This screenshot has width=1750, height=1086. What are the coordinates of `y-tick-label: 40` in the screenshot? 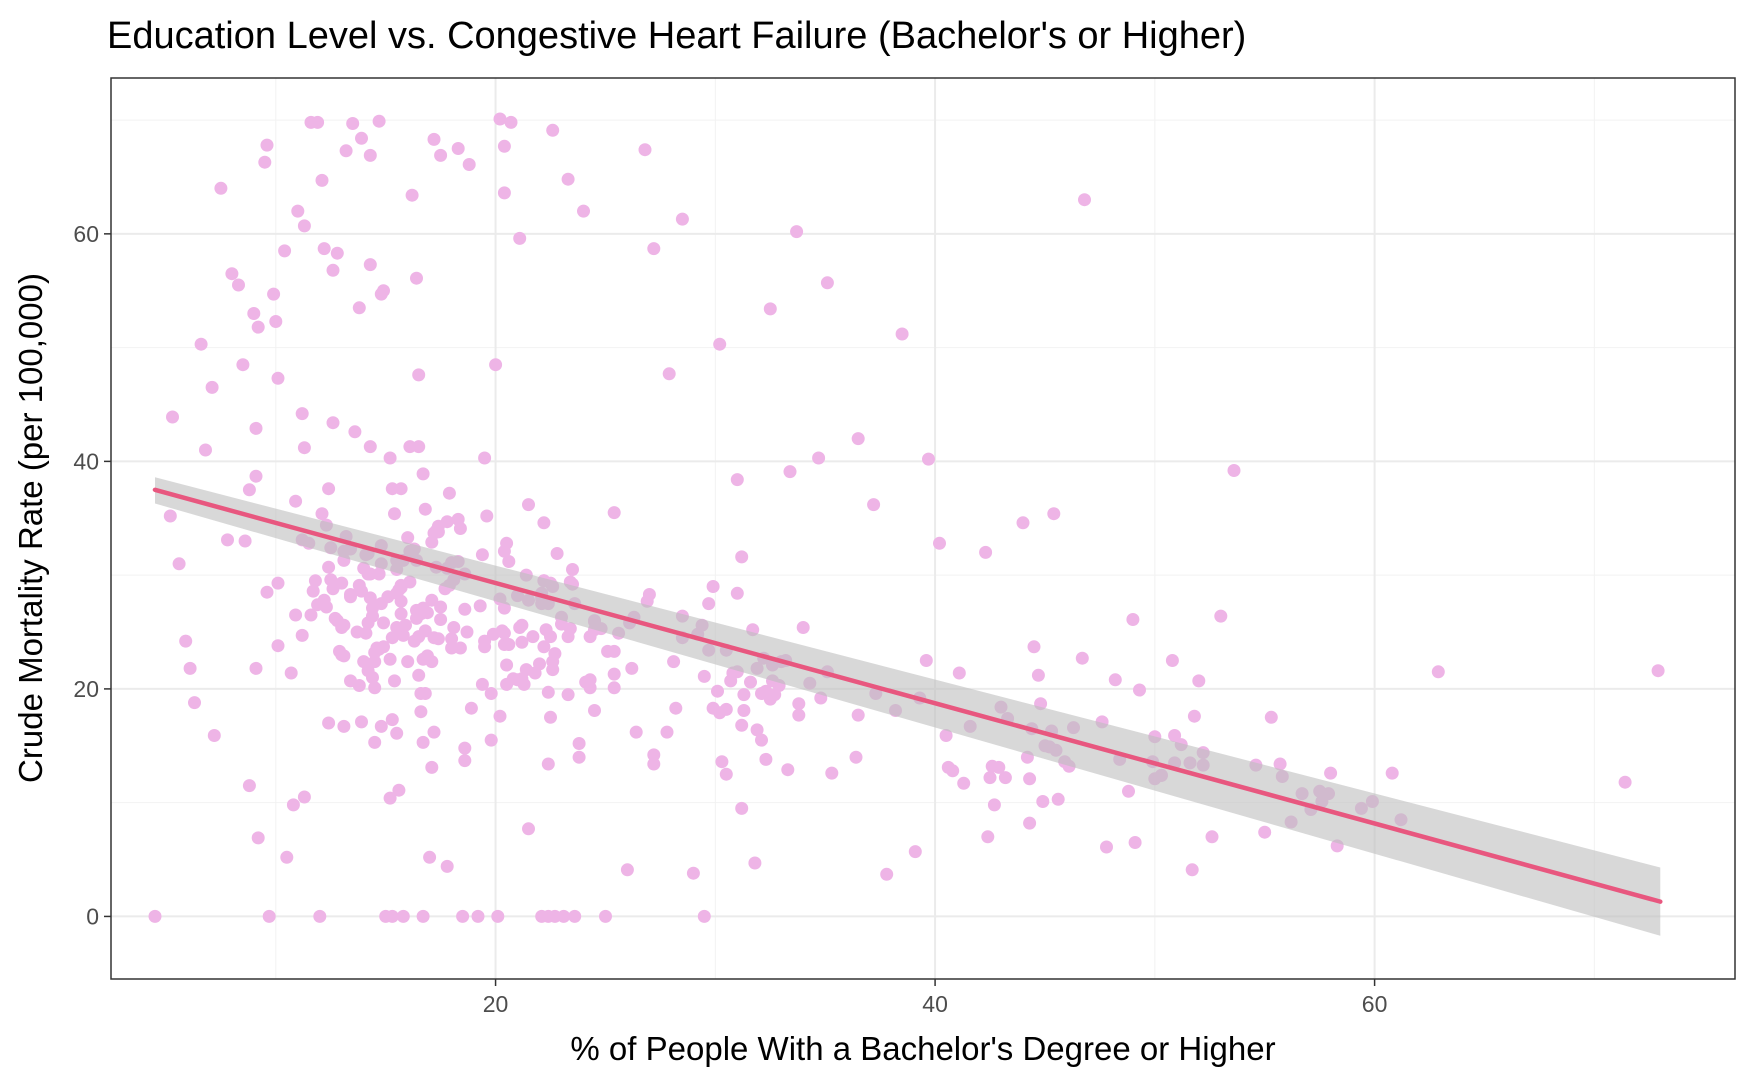 It's located at (86, 461).